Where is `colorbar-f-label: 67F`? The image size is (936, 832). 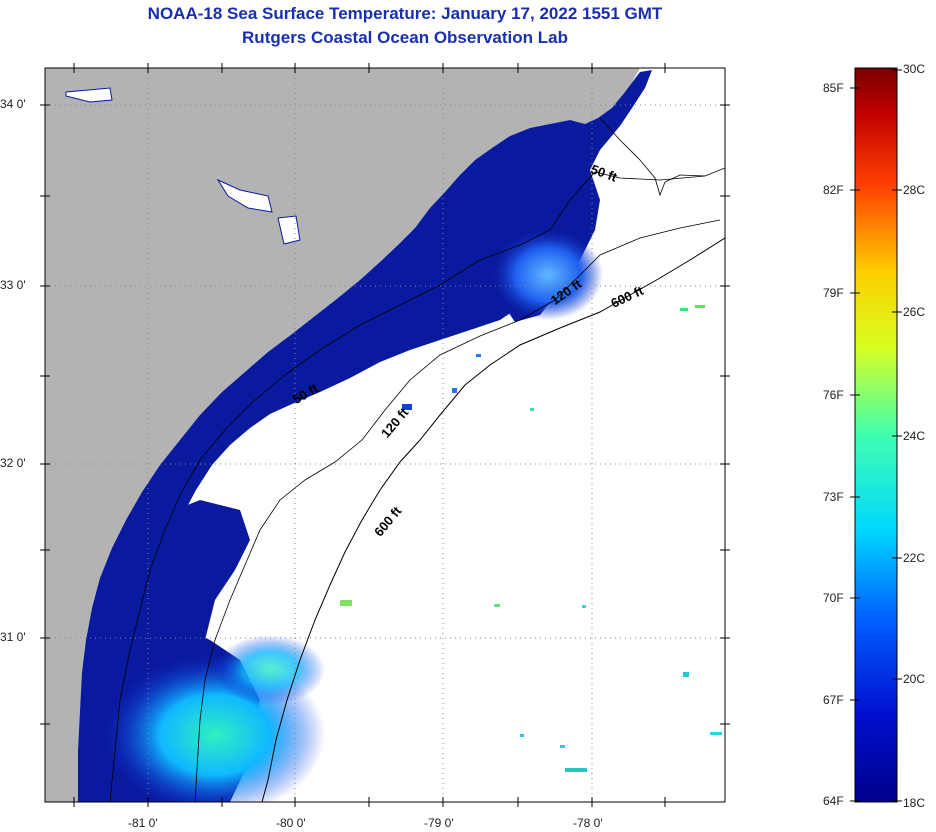 colorbar-f-label: 67F is located at coordinates (833, 700).